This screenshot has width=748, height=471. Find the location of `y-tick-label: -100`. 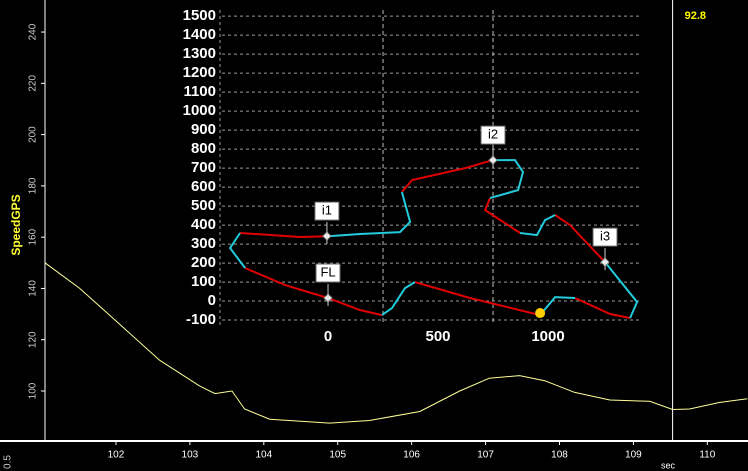

y-tick-label: -100 is located at coordinates (201, 319).